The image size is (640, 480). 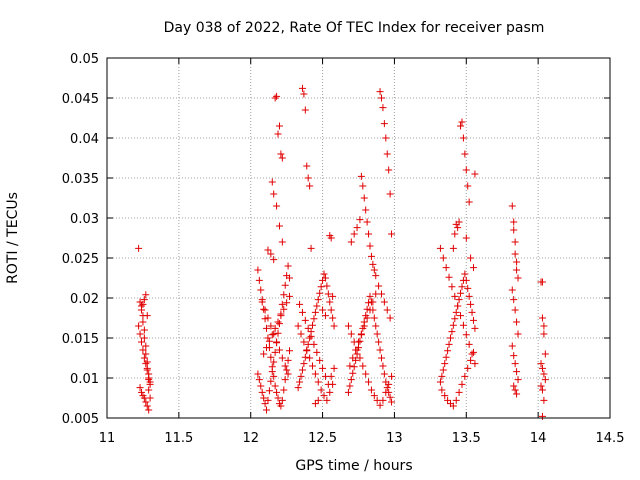 What do you see at coordinates (80, 99) in the screenshot?
I see `y-tick-label: 0.045` at bounding box center [80, 99].